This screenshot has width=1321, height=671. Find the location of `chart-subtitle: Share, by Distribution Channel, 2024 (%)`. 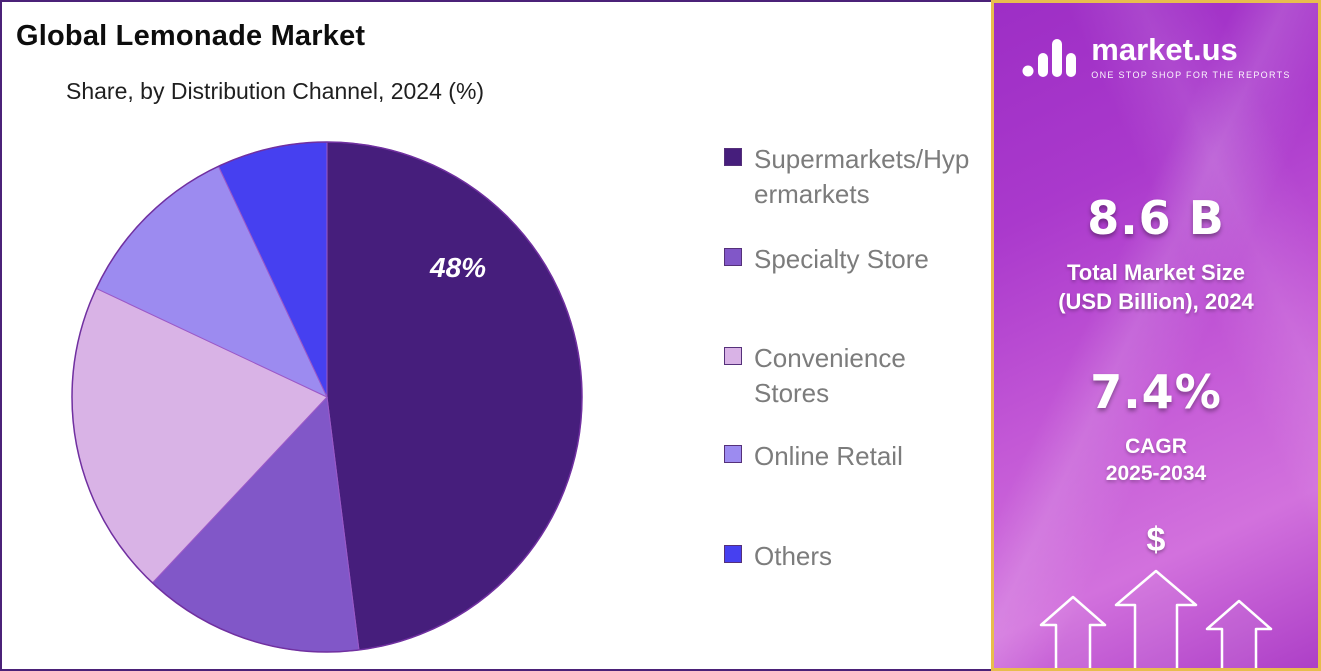

chart-subtitle: Share, by Distribution Channel, 2024 (%) is located at coordinates (275, 91).